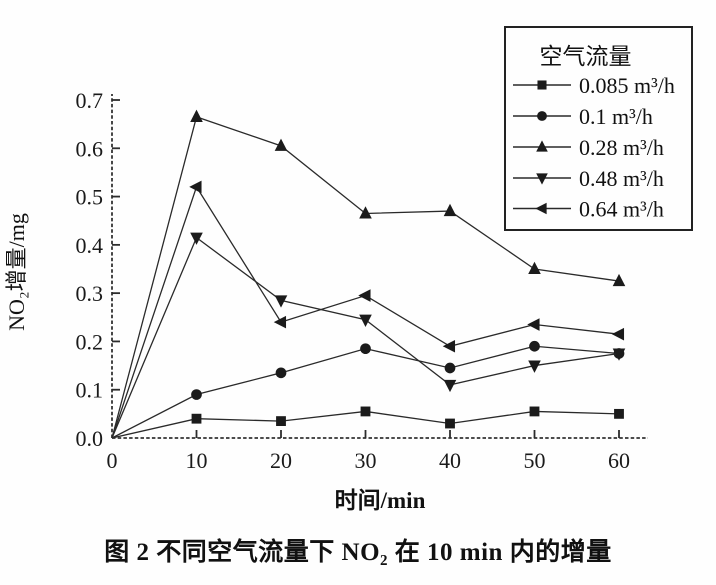  I want to click on x-tick-label: 50, so click(535, 460).